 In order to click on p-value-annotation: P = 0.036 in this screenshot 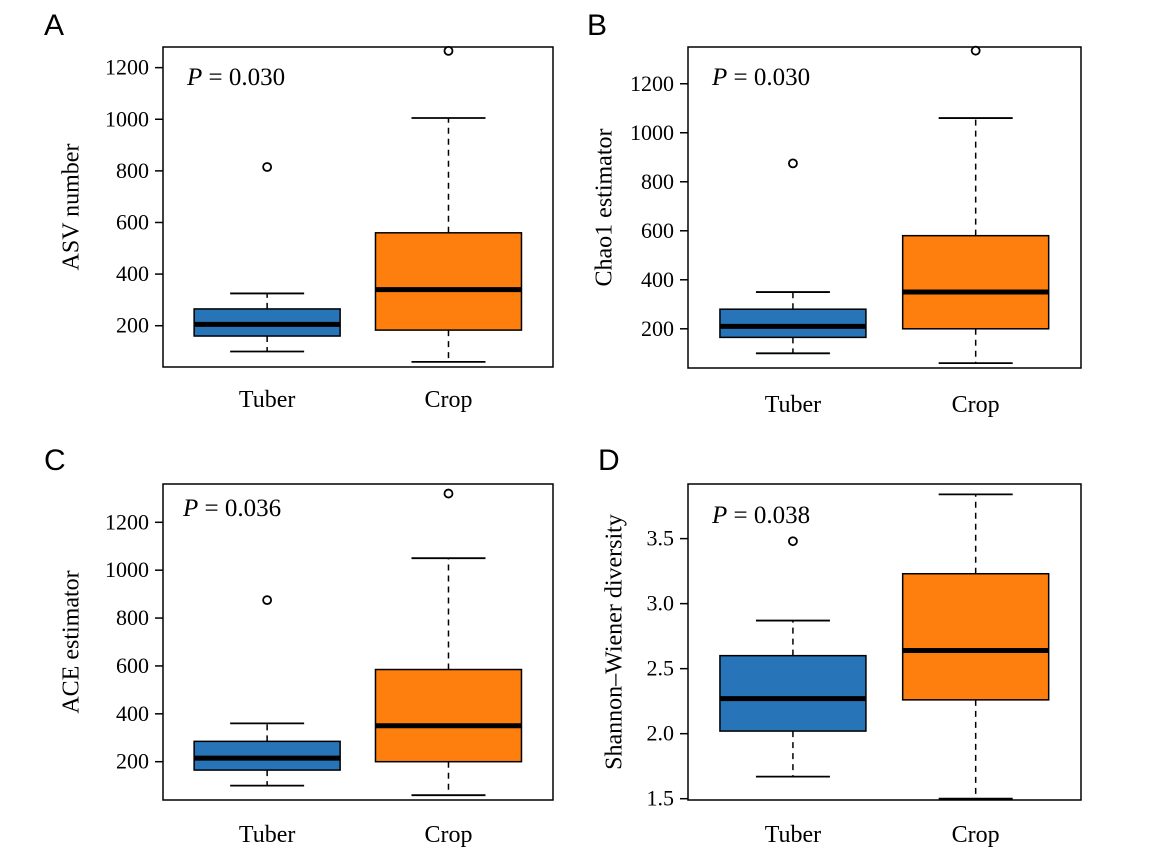, I will do `click(231, 508)`.